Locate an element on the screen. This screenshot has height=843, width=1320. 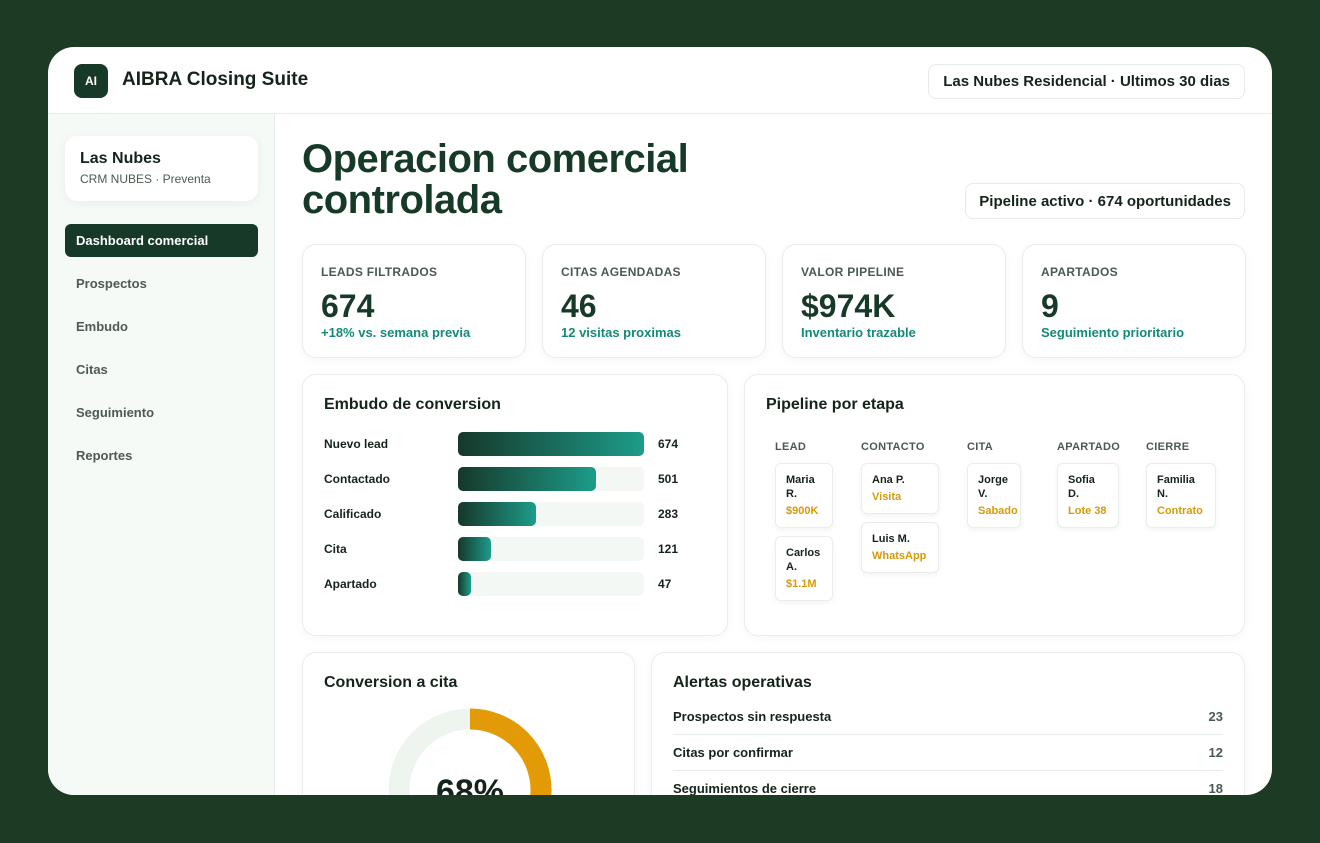
deal-card: Jorge V. Sabado is located at coordinates (994, 495).